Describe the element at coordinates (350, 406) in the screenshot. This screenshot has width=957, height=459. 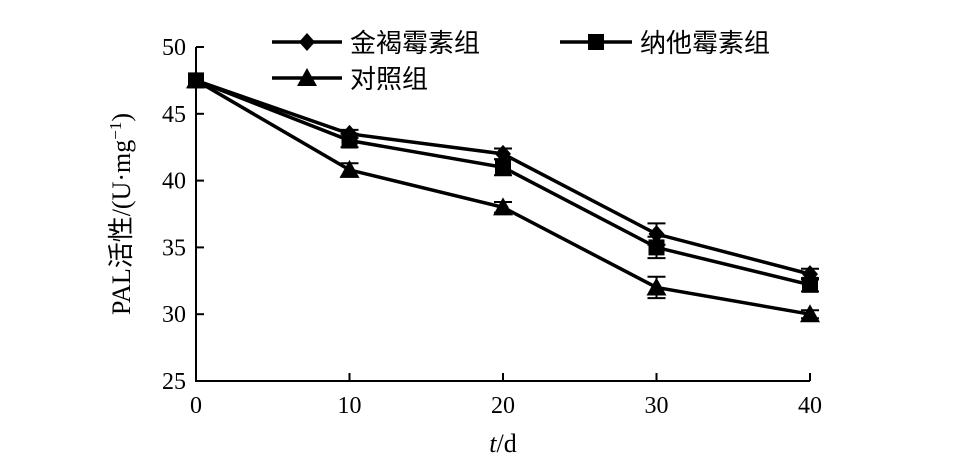
I see `x-tick-label: 10` at that location.